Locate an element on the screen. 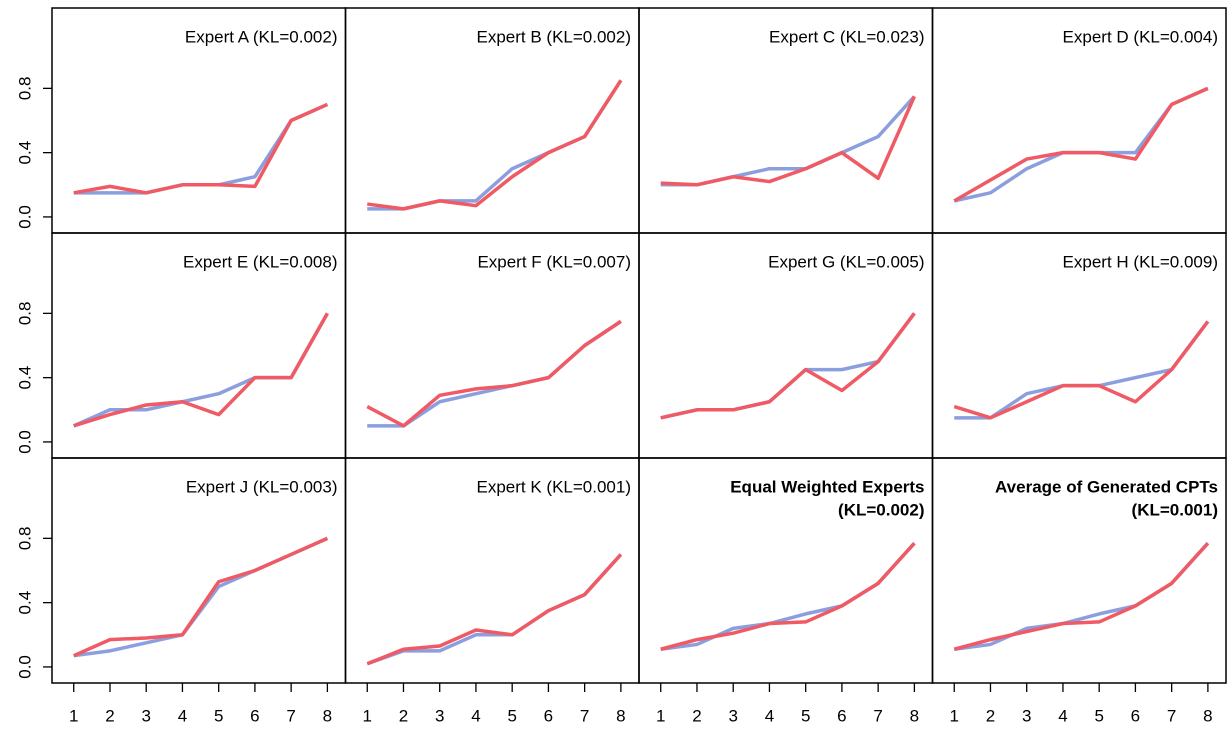  panel-title: Equal Weighted Experts is located at coordinates (827, 486).